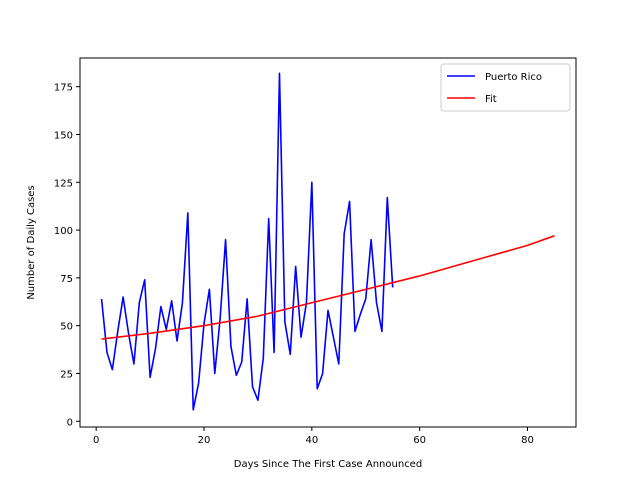 The height and width of the screenshot is (480, 640). What do you see at coordinates (70, 422) in the screenshot?
I see `y-tick-label: 0` at bounding box center [70, 422].